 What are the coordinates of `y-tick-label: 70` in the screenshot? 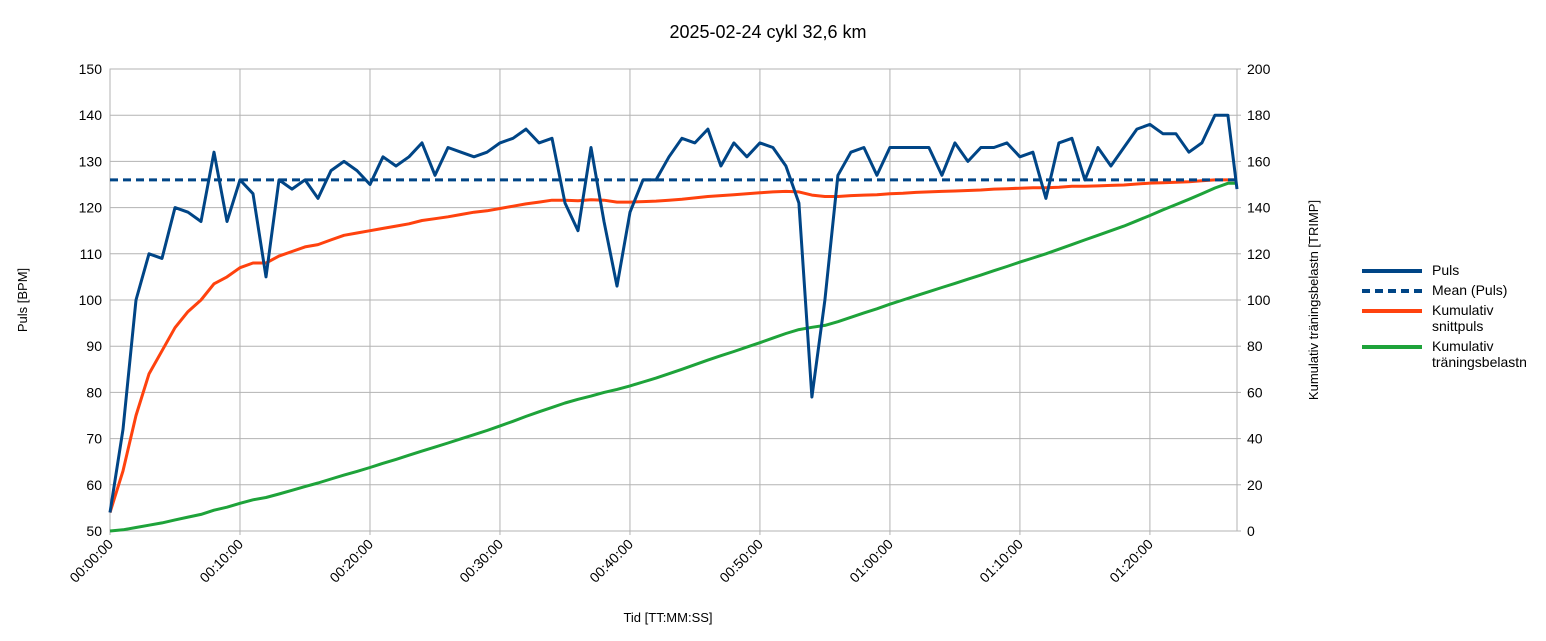 It's located at (94, 439).